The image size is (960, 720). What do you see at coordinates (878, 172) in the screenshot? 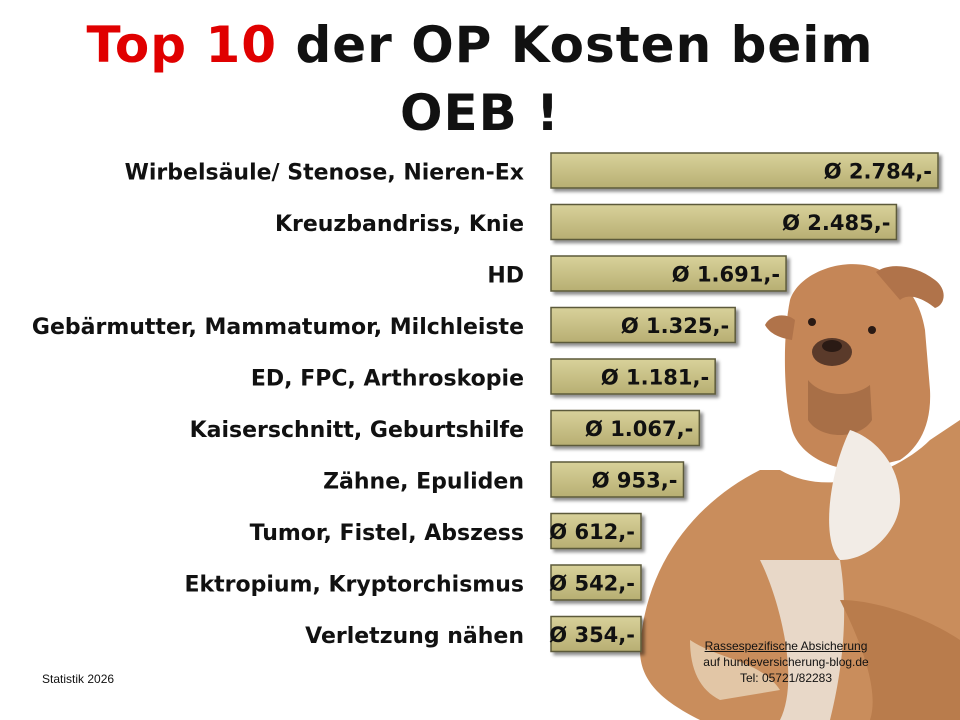
I see `value-label: Ø 2.784,-` at bounding box center [878, 172].